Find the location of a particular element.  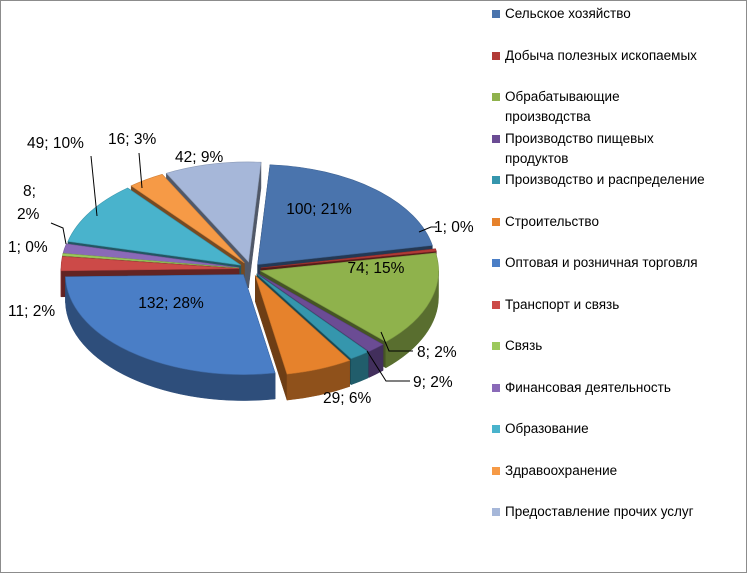

legend-label-obrab: Обрабатывающие is located at coordinates (562, 96).